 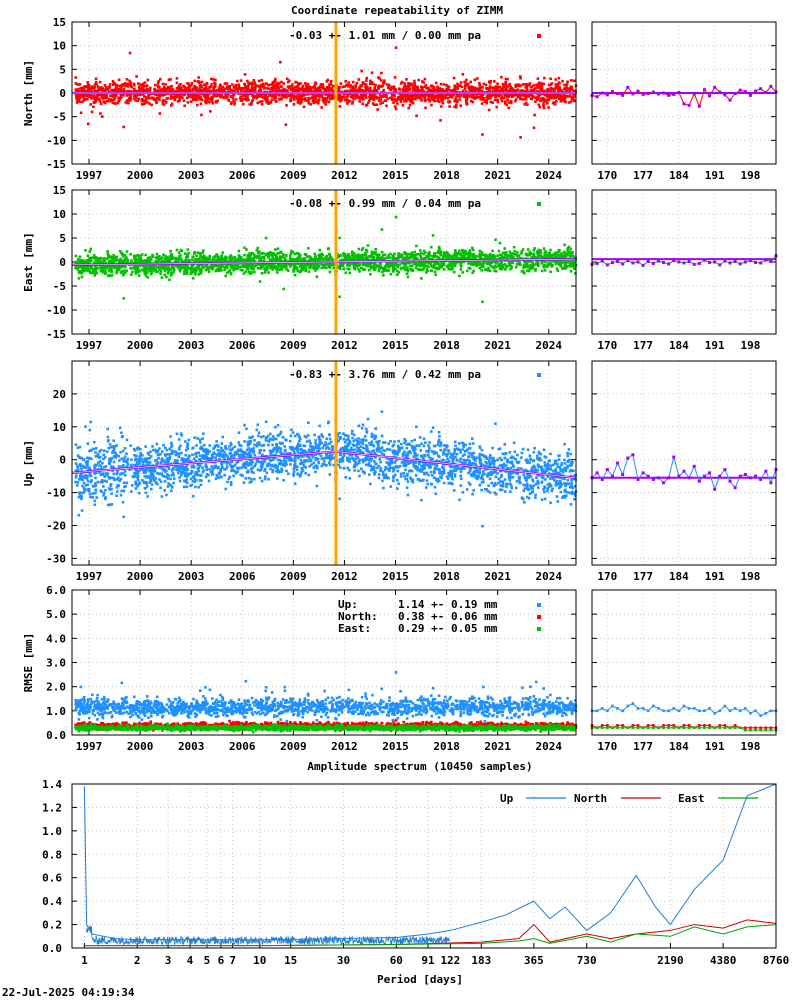 What do you see at coordinates (344, 345) in the screenshot?
I see `x-tick-label: 2012` at bounding box center [344, 345].